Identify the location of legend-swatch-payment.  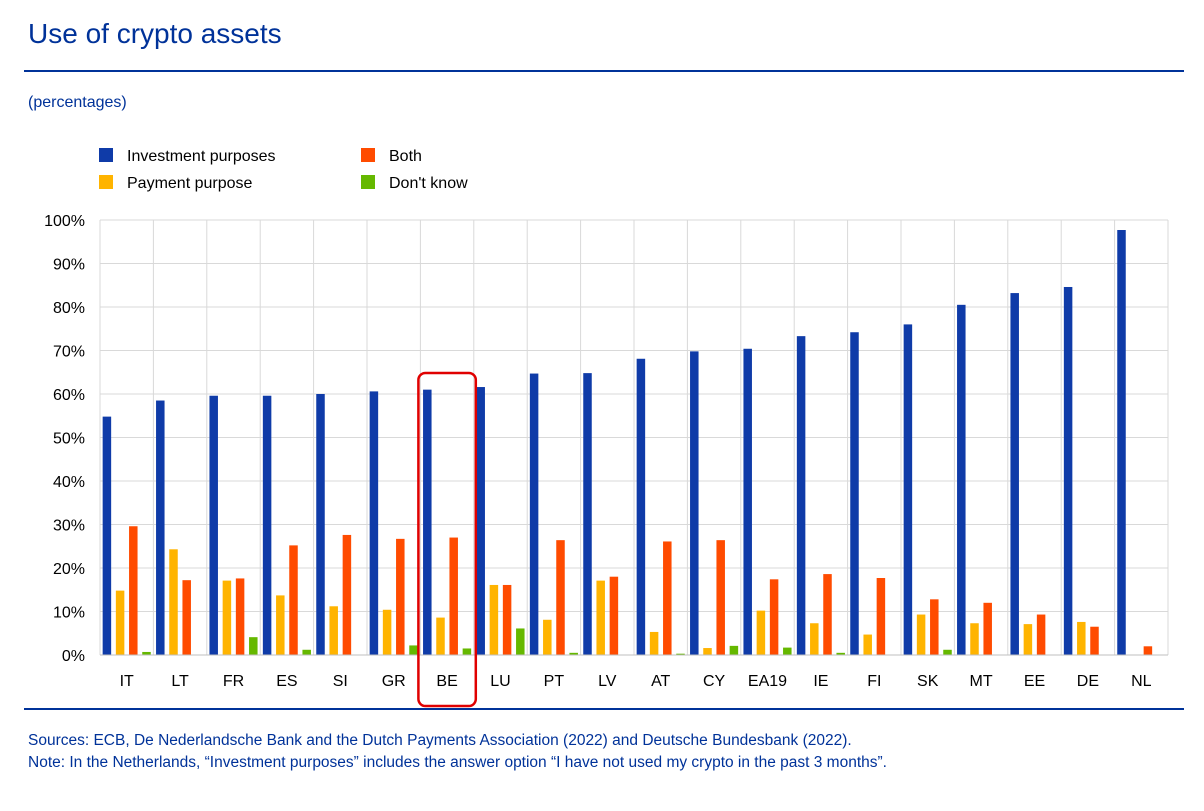
(106, 182).